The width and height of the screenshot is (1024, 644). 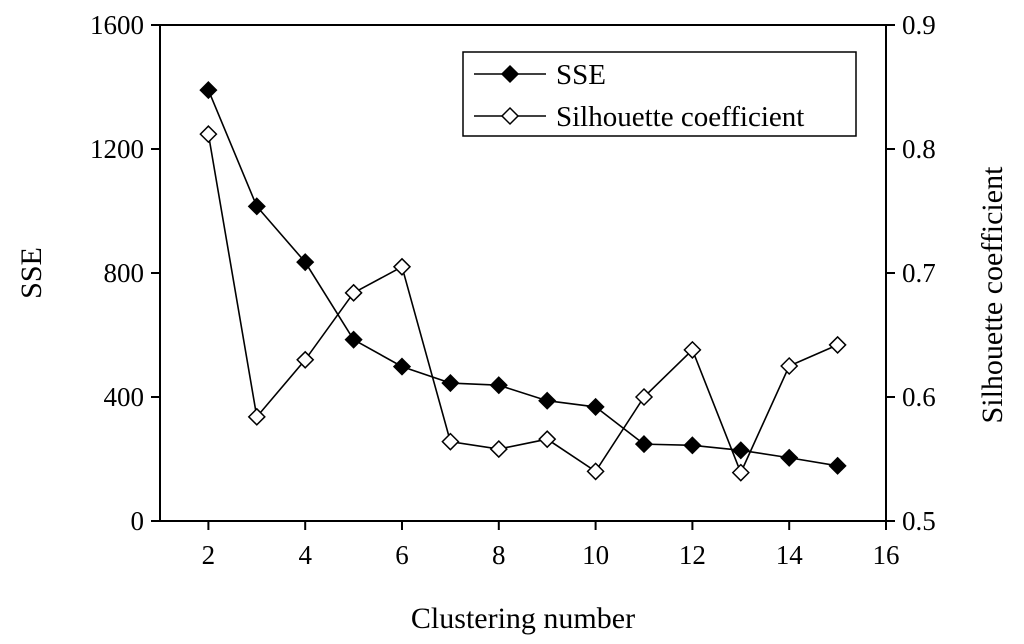 I want to click on x-tick-label: 16, so click(x=886, y=555).